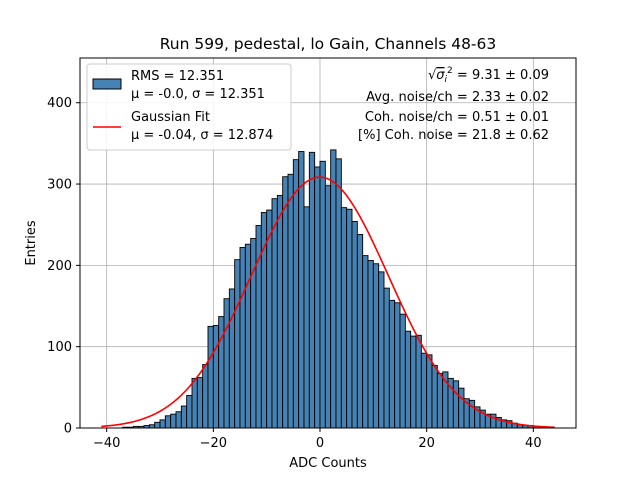  What do you see at coordinates (177, 76) in the screenshot?
I see `legend-label-histogram: RMS = 12.351` at bounding box center [177, 76].